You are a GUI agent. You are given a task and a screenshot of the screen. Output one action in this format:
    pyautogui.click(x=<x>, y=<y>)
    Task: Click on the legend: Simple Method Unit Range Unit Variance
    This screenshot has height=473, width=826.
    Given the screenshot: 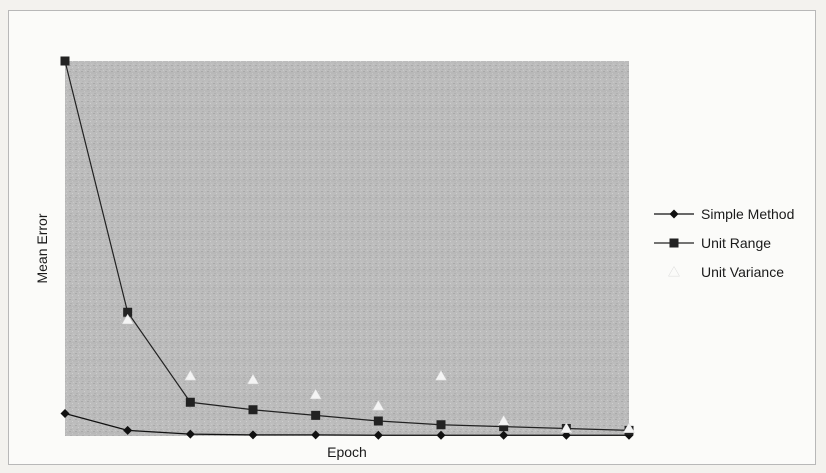 What is the action you would take?
    pyautogui.click(x=724, y=243)
    